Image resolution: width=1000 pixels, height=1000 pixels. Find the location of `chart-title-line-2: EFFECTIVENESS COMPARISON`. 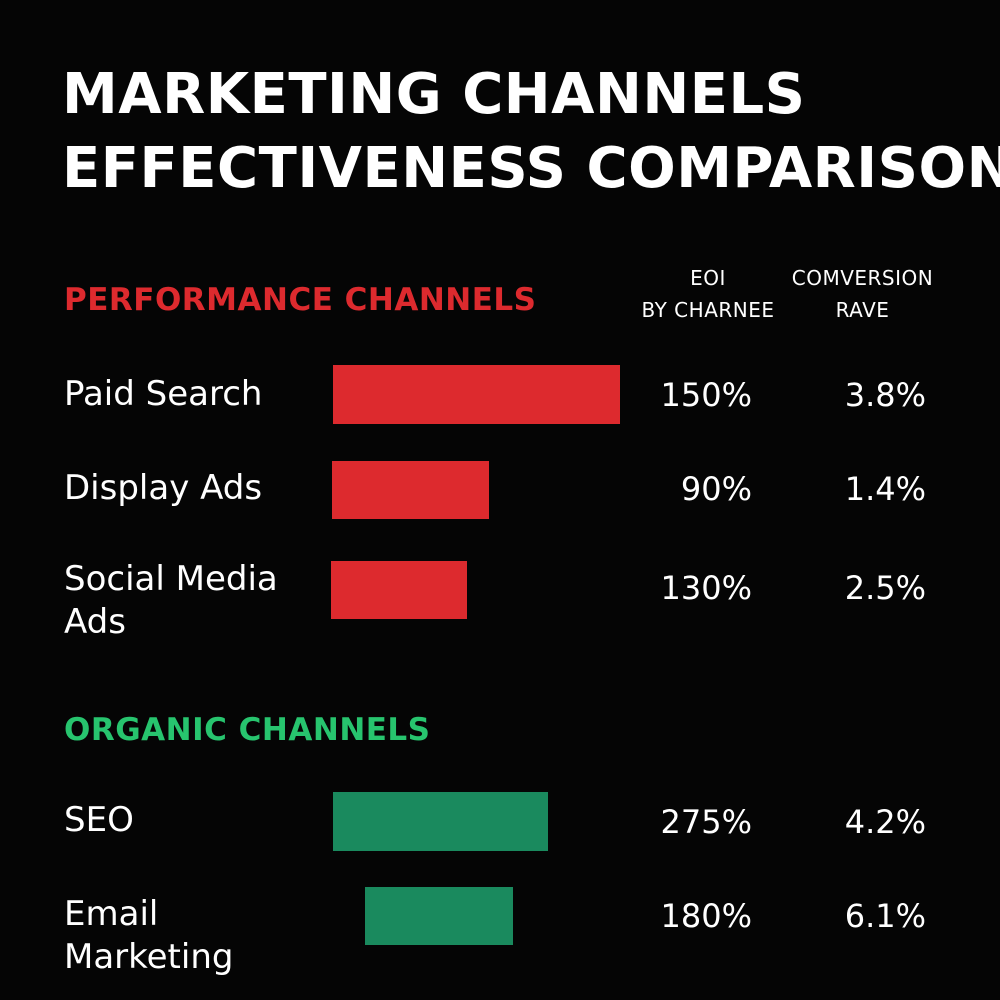

chart-title-line-2: EFFECTIVENESS COMPARISON is located at coordinates (531, 168).